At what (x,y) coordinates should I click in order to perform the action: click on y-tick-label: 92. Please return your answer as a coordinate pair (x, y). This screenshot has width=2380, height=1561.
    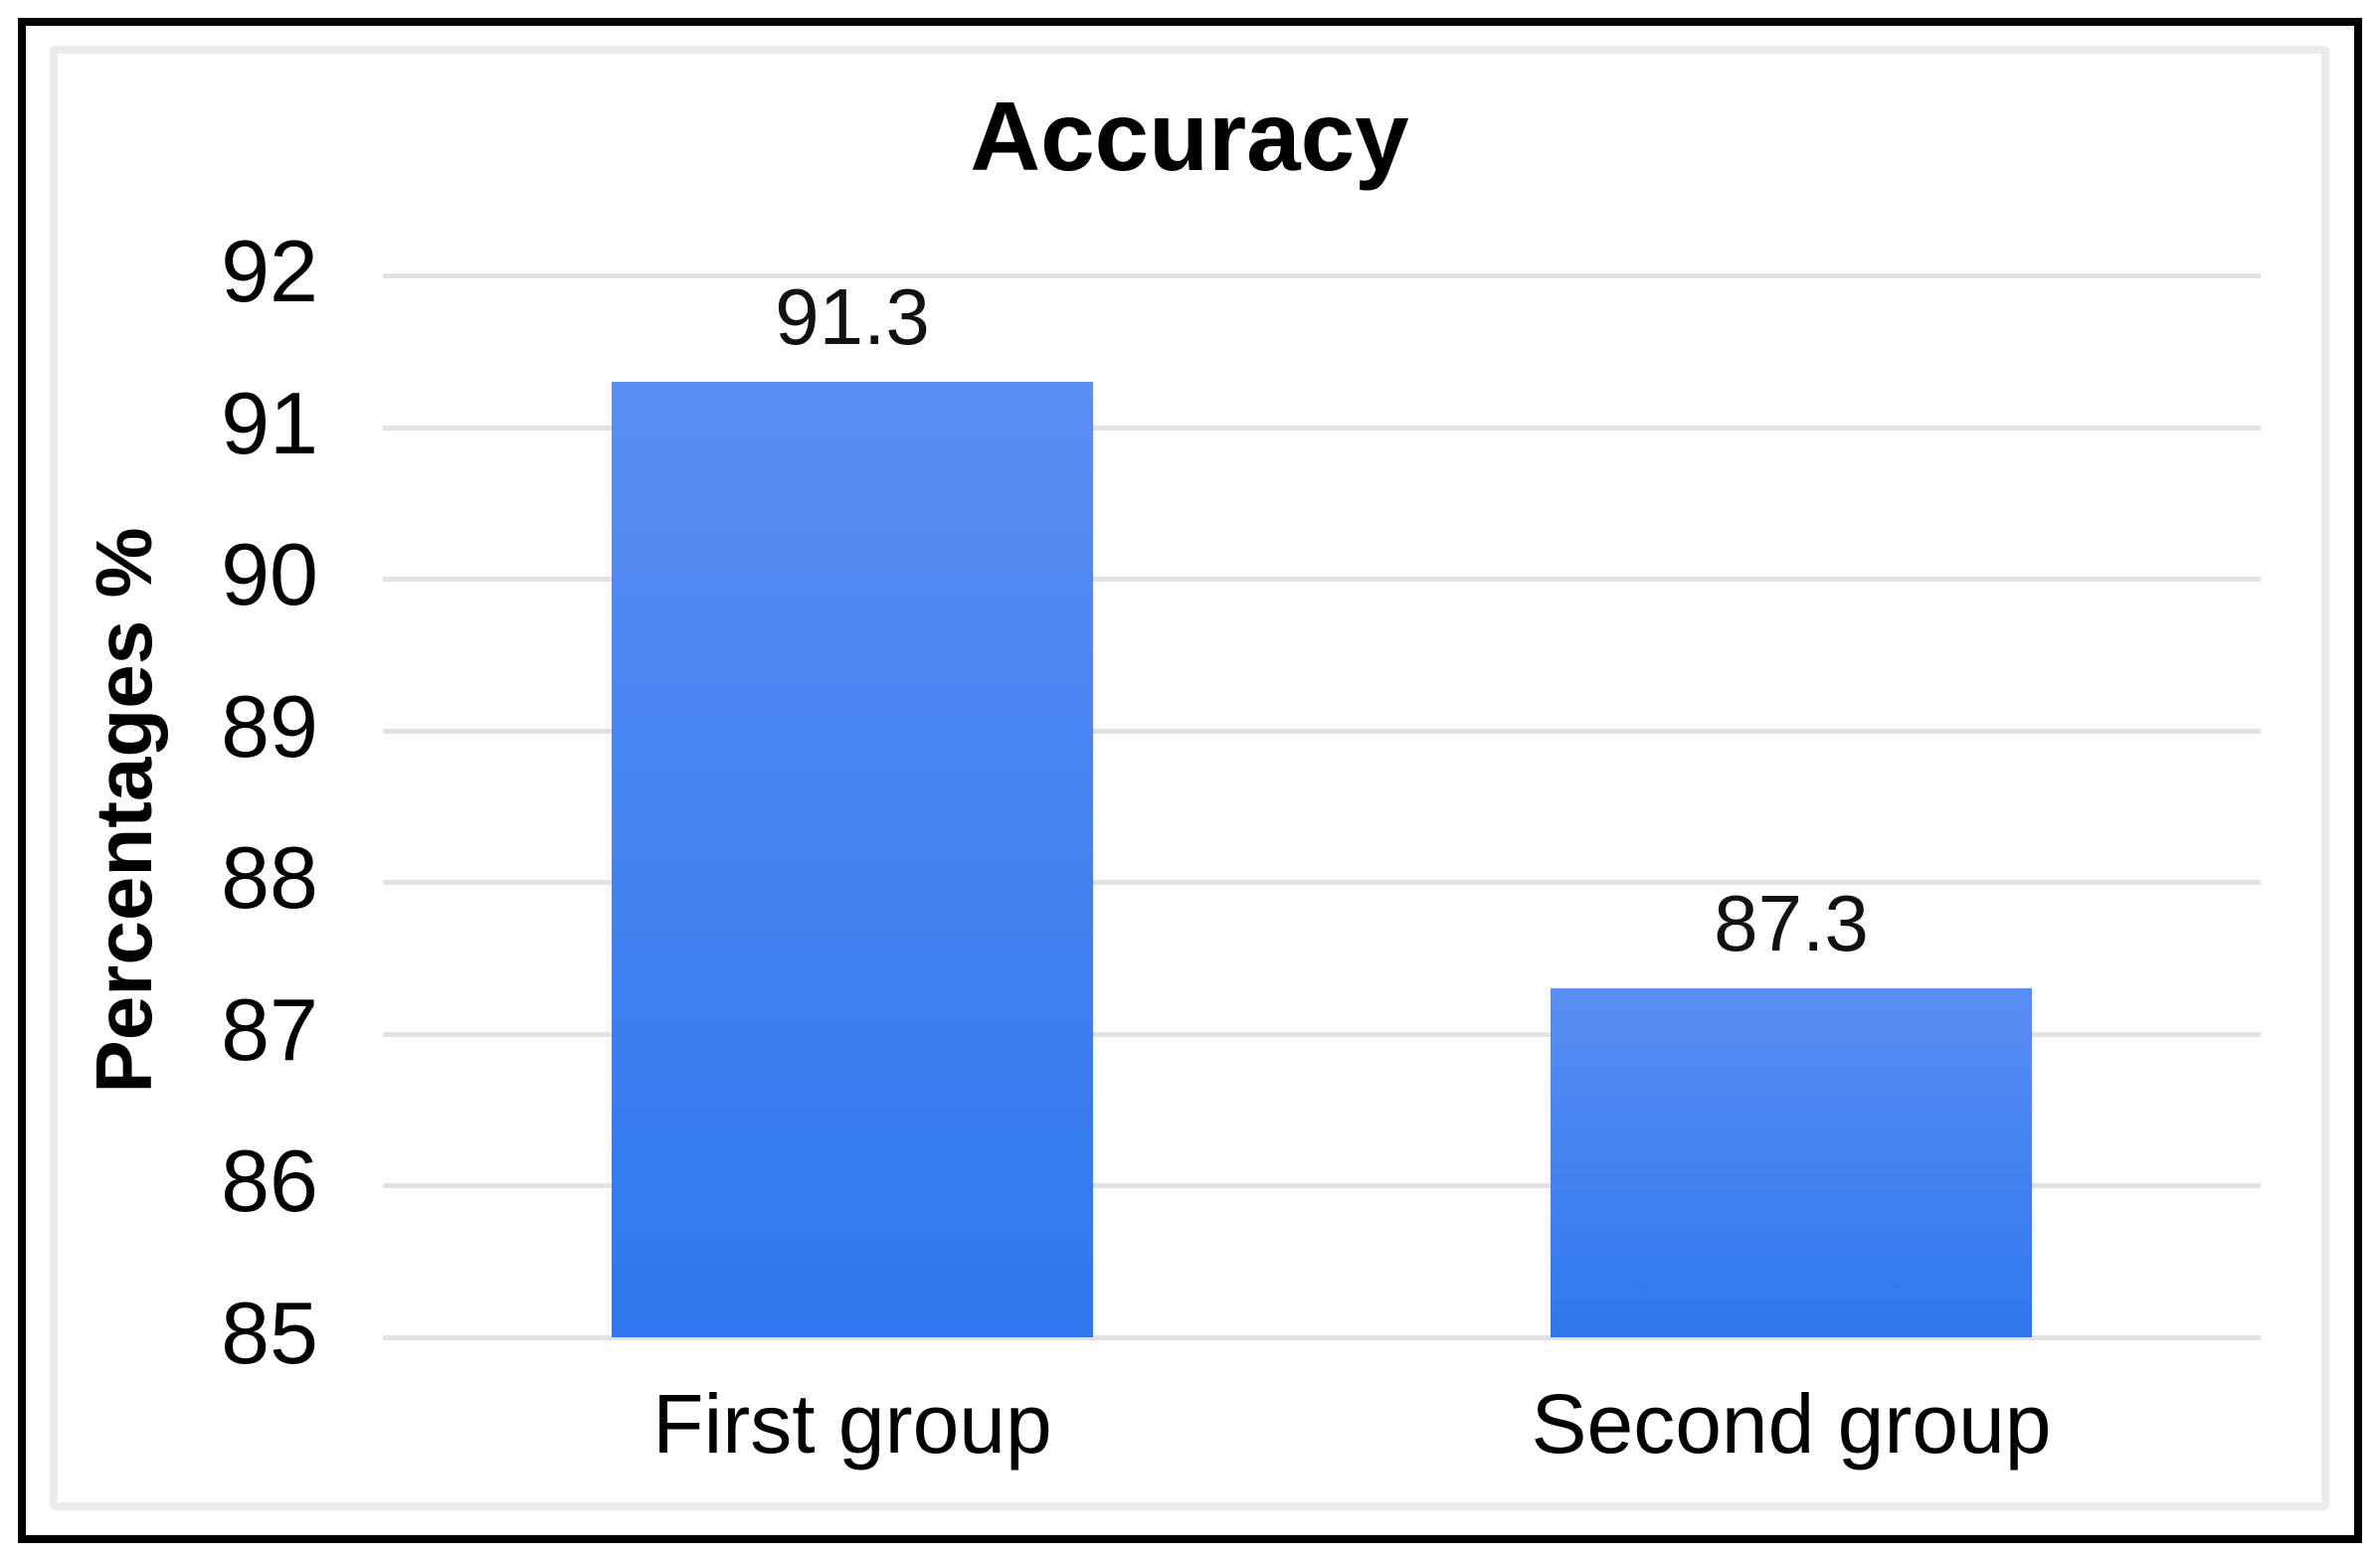
    Looking at the image, I should click on (269, 271).